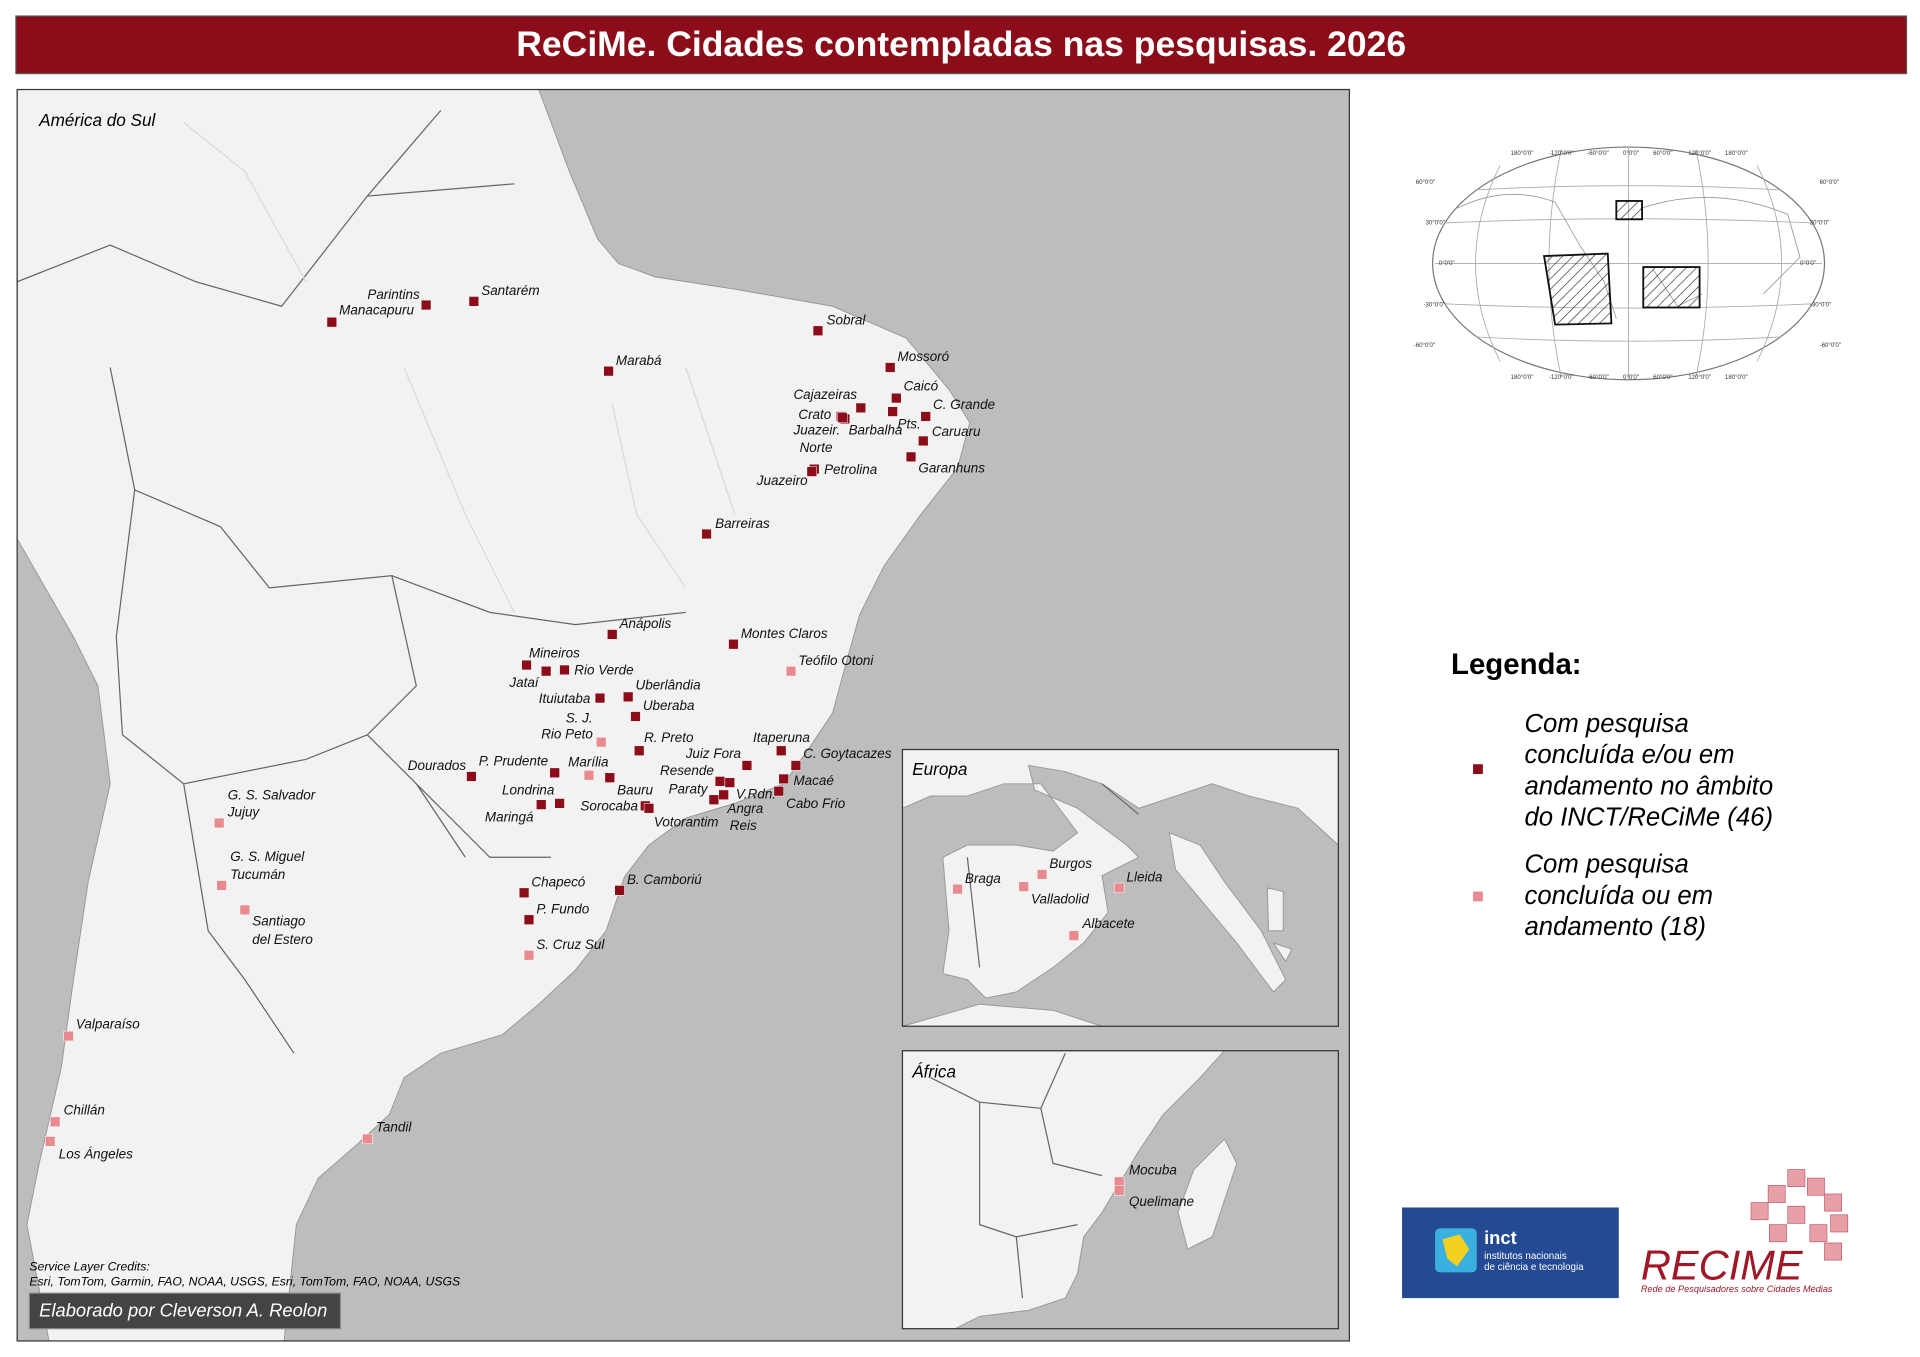 Image resolution: width=1920 pixels, height=1357 pixels. Describe the element at coordinates (89, 1267) in the screenshot. I see `credits-title: Service Layer Credits:` at that location.